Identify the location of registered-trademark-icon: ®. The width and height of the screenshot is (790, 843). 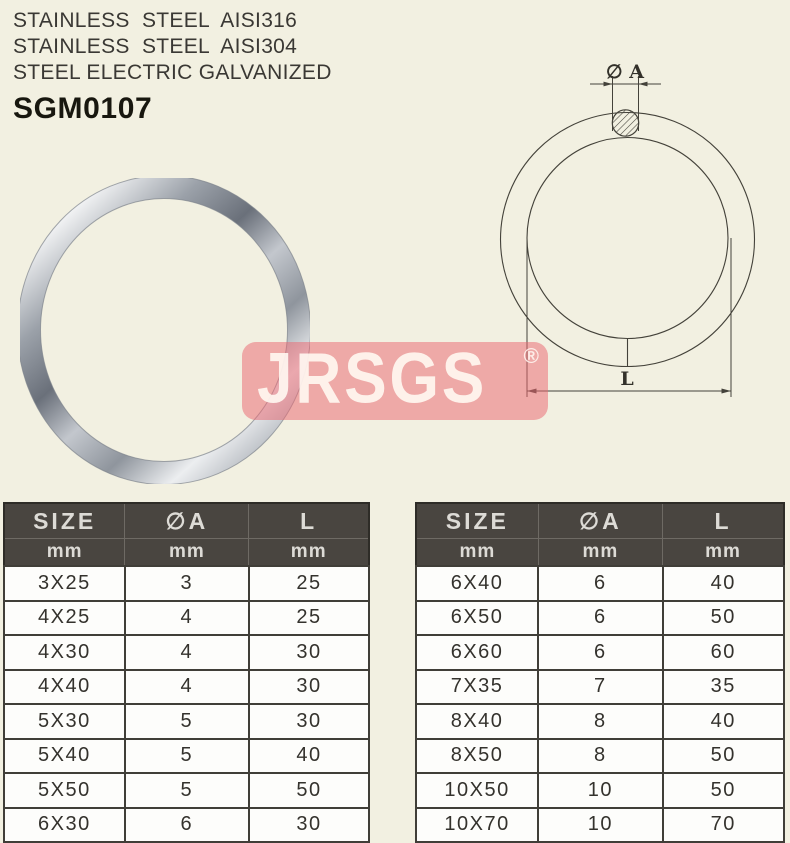
(531, 356).